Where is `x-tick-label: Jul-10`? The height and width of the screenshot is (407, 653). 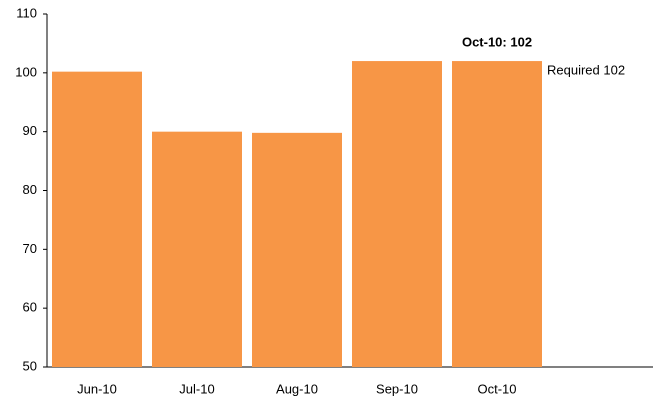
x-tick-label: Jul-10 is located at coordinates (196, 388).